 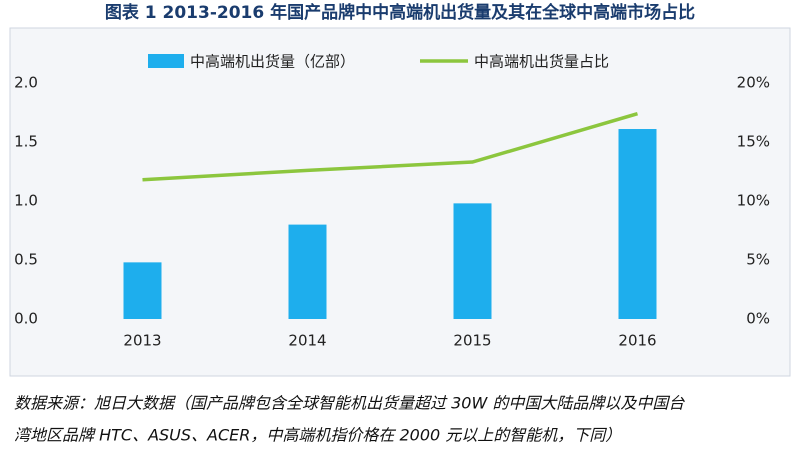 What do you see at coordinates (753, 201) in the screenshot?
I see `y2-tick-label: 10%` at bounding box center [753, 201].